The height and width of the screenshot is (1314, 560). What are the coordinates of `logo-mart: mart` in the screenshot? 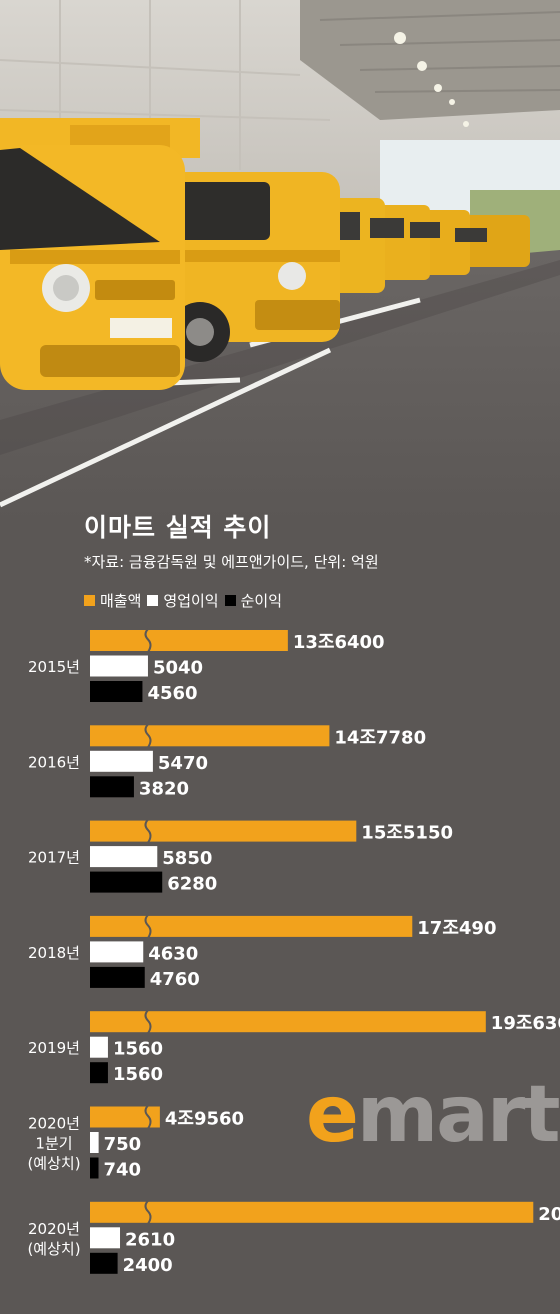 It's located at (458, 1115).